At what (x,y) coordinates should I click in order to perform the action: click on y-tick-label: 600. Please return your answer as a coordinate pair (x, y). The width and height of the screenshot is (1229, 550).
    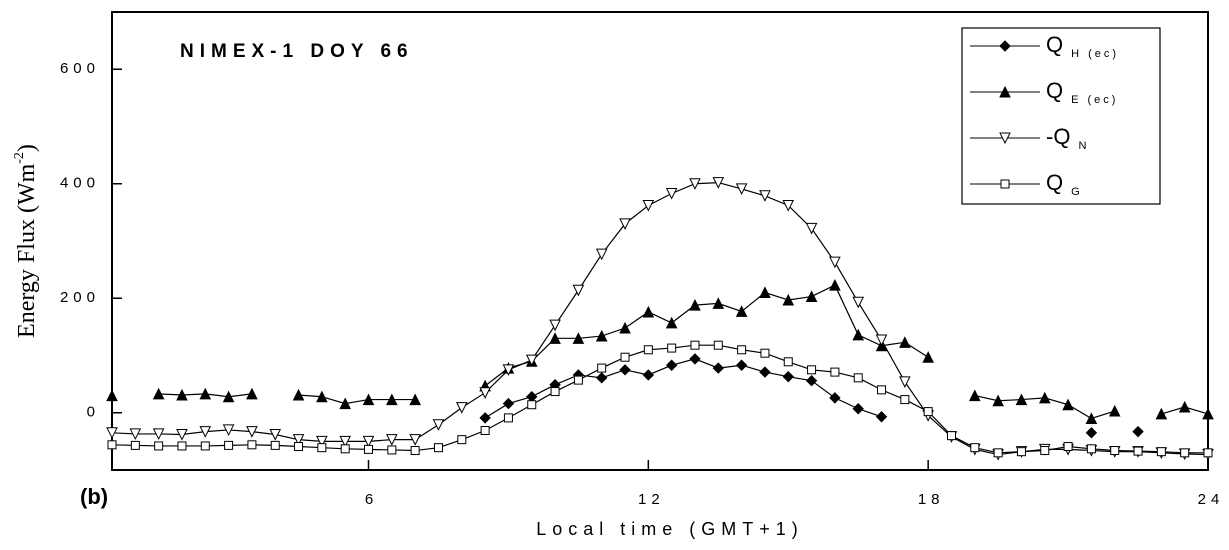
    Looking at the image, I should click on (80, 68).